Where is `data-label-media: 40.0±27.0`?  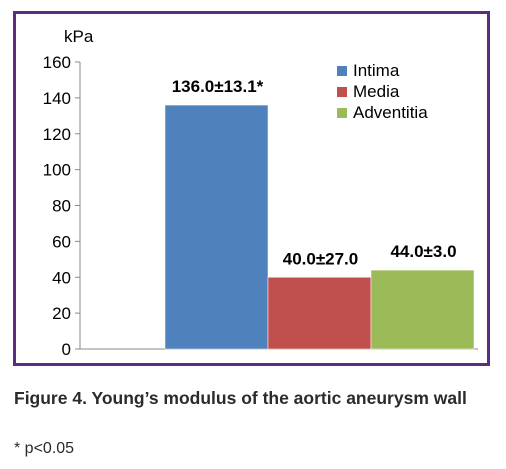 data-label-media: 40.0±27.0 is located at coordinates (321, 258).